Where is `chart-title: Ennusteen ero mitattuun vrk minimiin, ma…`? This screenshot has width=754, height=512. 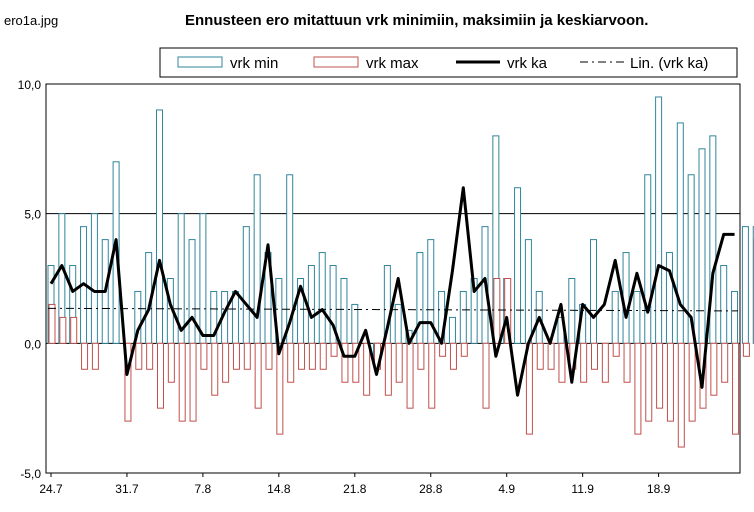 chart-title: Ennusteen ero mitattuun vrk minimiin, ma… is located at coordinates (417, 20).